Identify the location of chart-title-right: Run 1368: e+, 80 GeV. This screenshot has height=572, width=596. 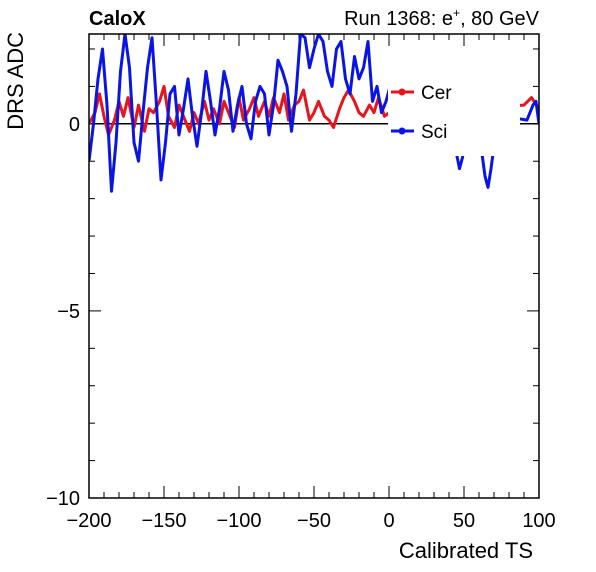
(442, 18).